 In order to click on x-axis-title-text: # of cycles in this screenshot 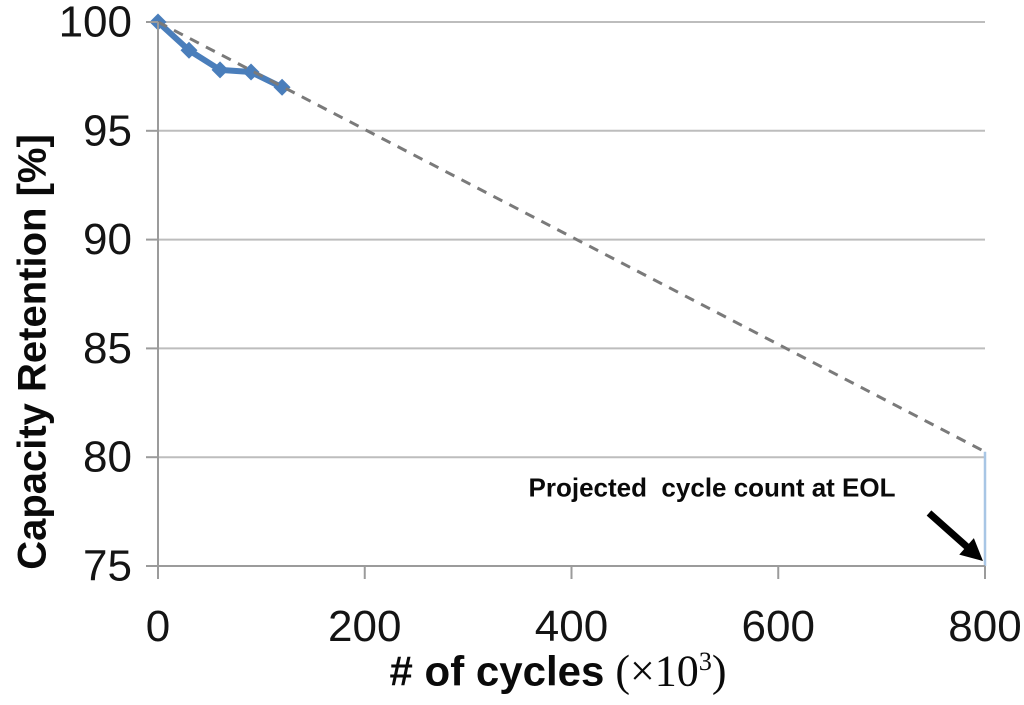, I will do `click(497, 671)`.